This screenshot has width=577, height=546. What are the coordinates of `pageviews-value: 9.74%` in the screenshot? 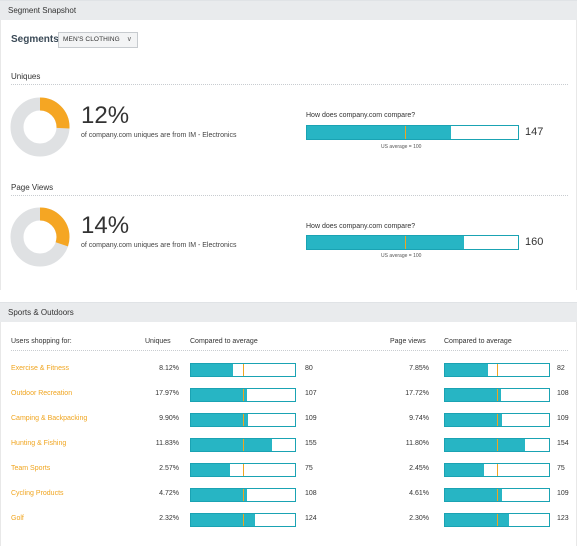 It's located at (419, 418).